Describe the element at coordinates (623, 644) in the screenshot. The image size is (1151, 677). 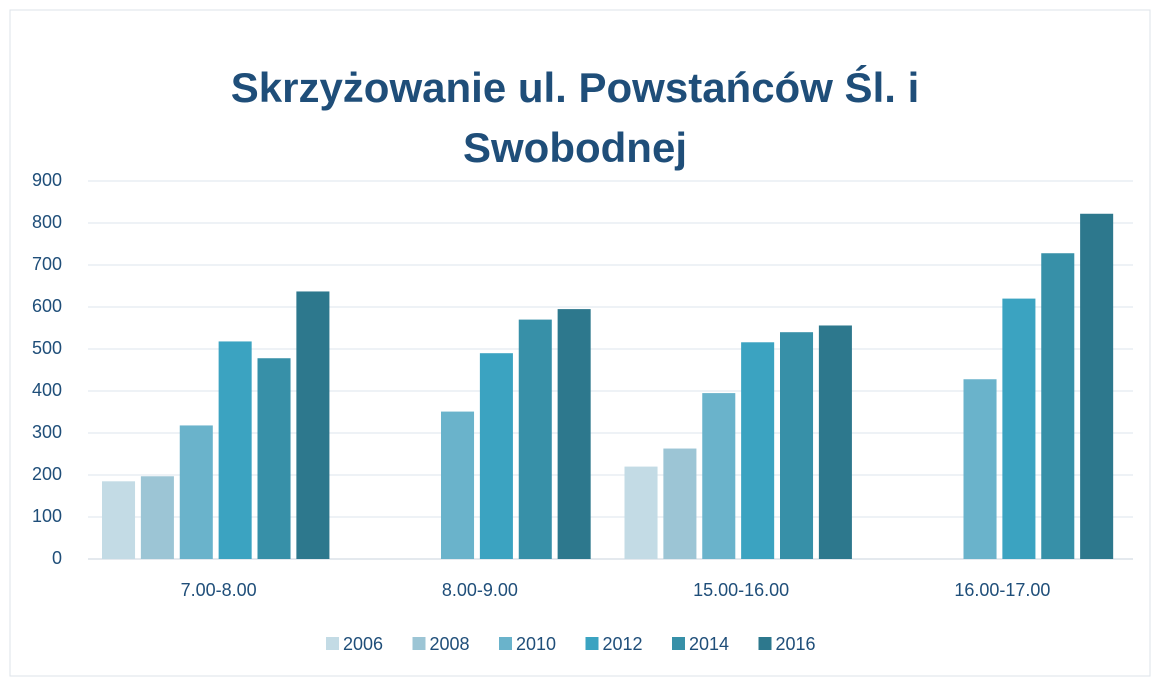
I see `legend-label: 2012` at that location.